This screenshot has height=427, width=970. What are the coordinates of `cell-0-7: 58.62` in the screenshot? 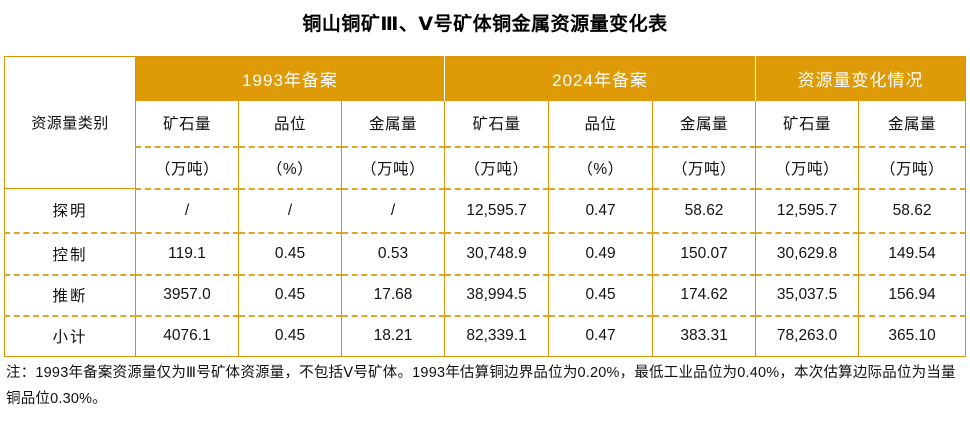 It's located at (912, 211).